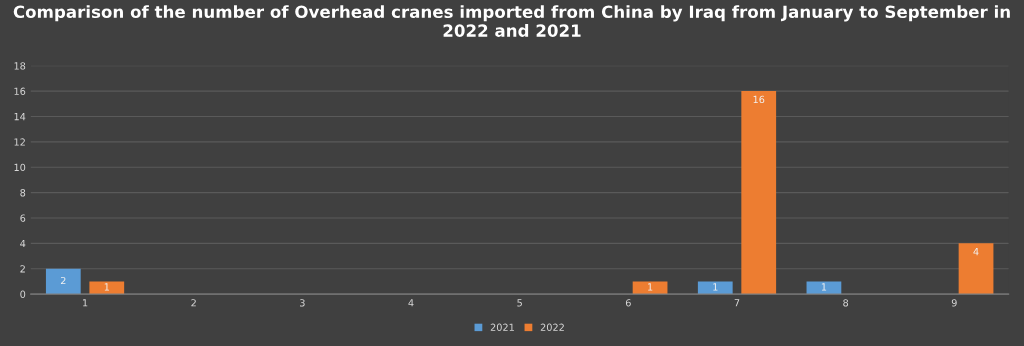  Describe the element at coordinates (23, 294) in the screenshot. I see `y-tick-label: 0` at that location.